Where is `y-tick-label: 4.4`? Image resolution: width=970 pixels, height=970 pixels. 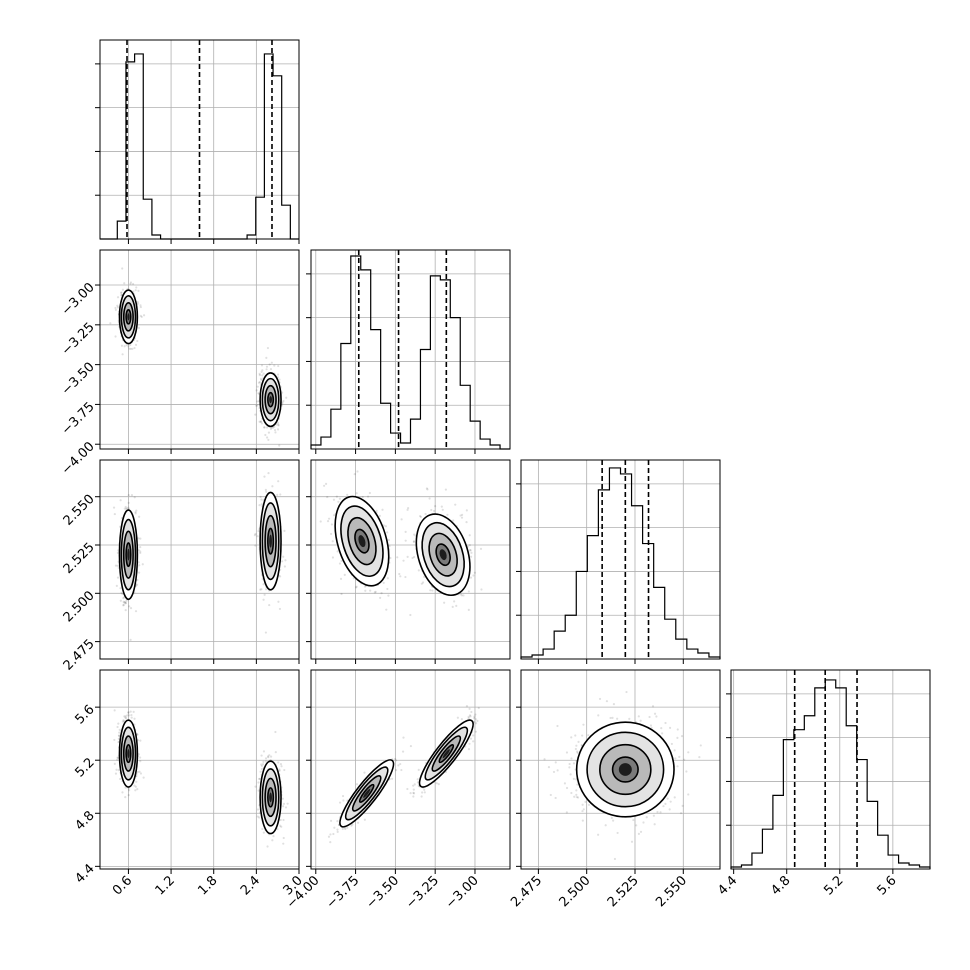 y-tick-label: 4.4 is located at coordinates (84, 873).